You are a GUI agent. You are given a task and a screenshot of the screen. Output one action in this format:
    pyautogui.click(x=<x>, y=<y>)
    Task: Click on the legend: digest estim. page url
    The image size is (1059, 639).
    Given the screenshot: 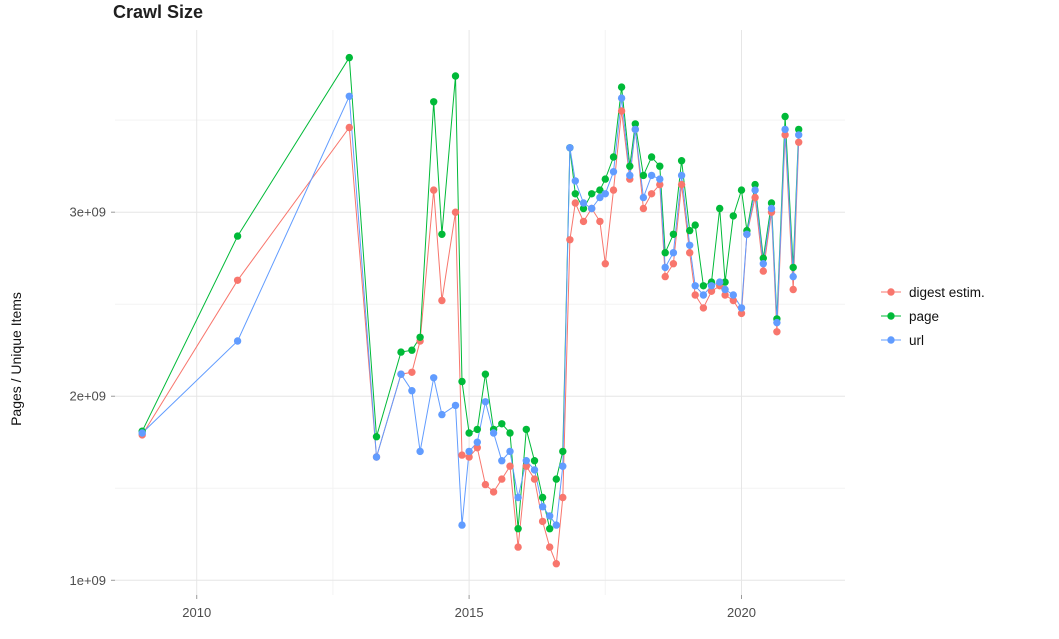 What is the action you would take?
    pyautogui.click(x=932, y=316)
    